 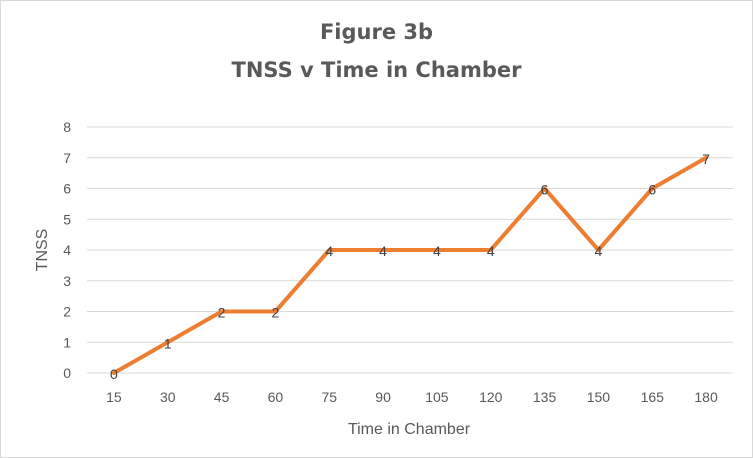 I want to click on data-label: 0, so click(x=114, y=374).